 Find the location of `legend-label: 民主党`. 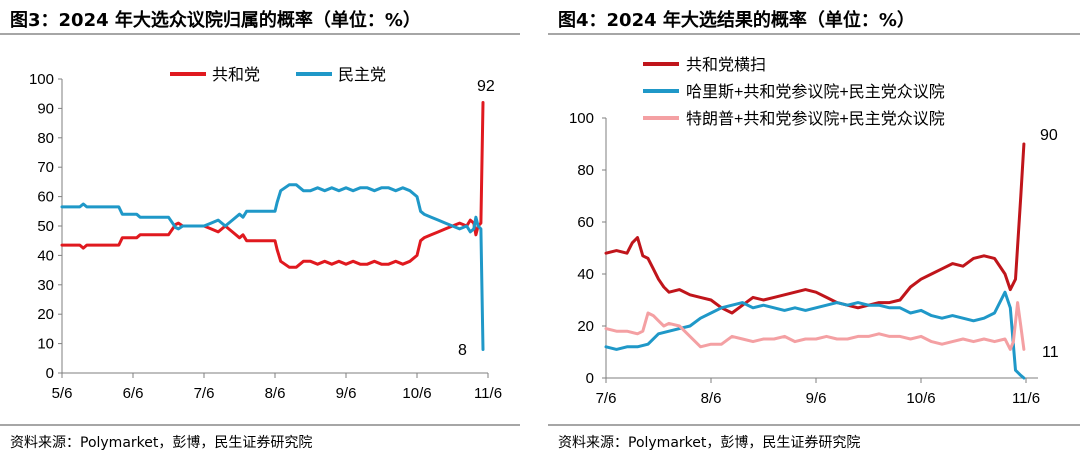

legend-label: 民主党 is located at coordinates (362, 75).